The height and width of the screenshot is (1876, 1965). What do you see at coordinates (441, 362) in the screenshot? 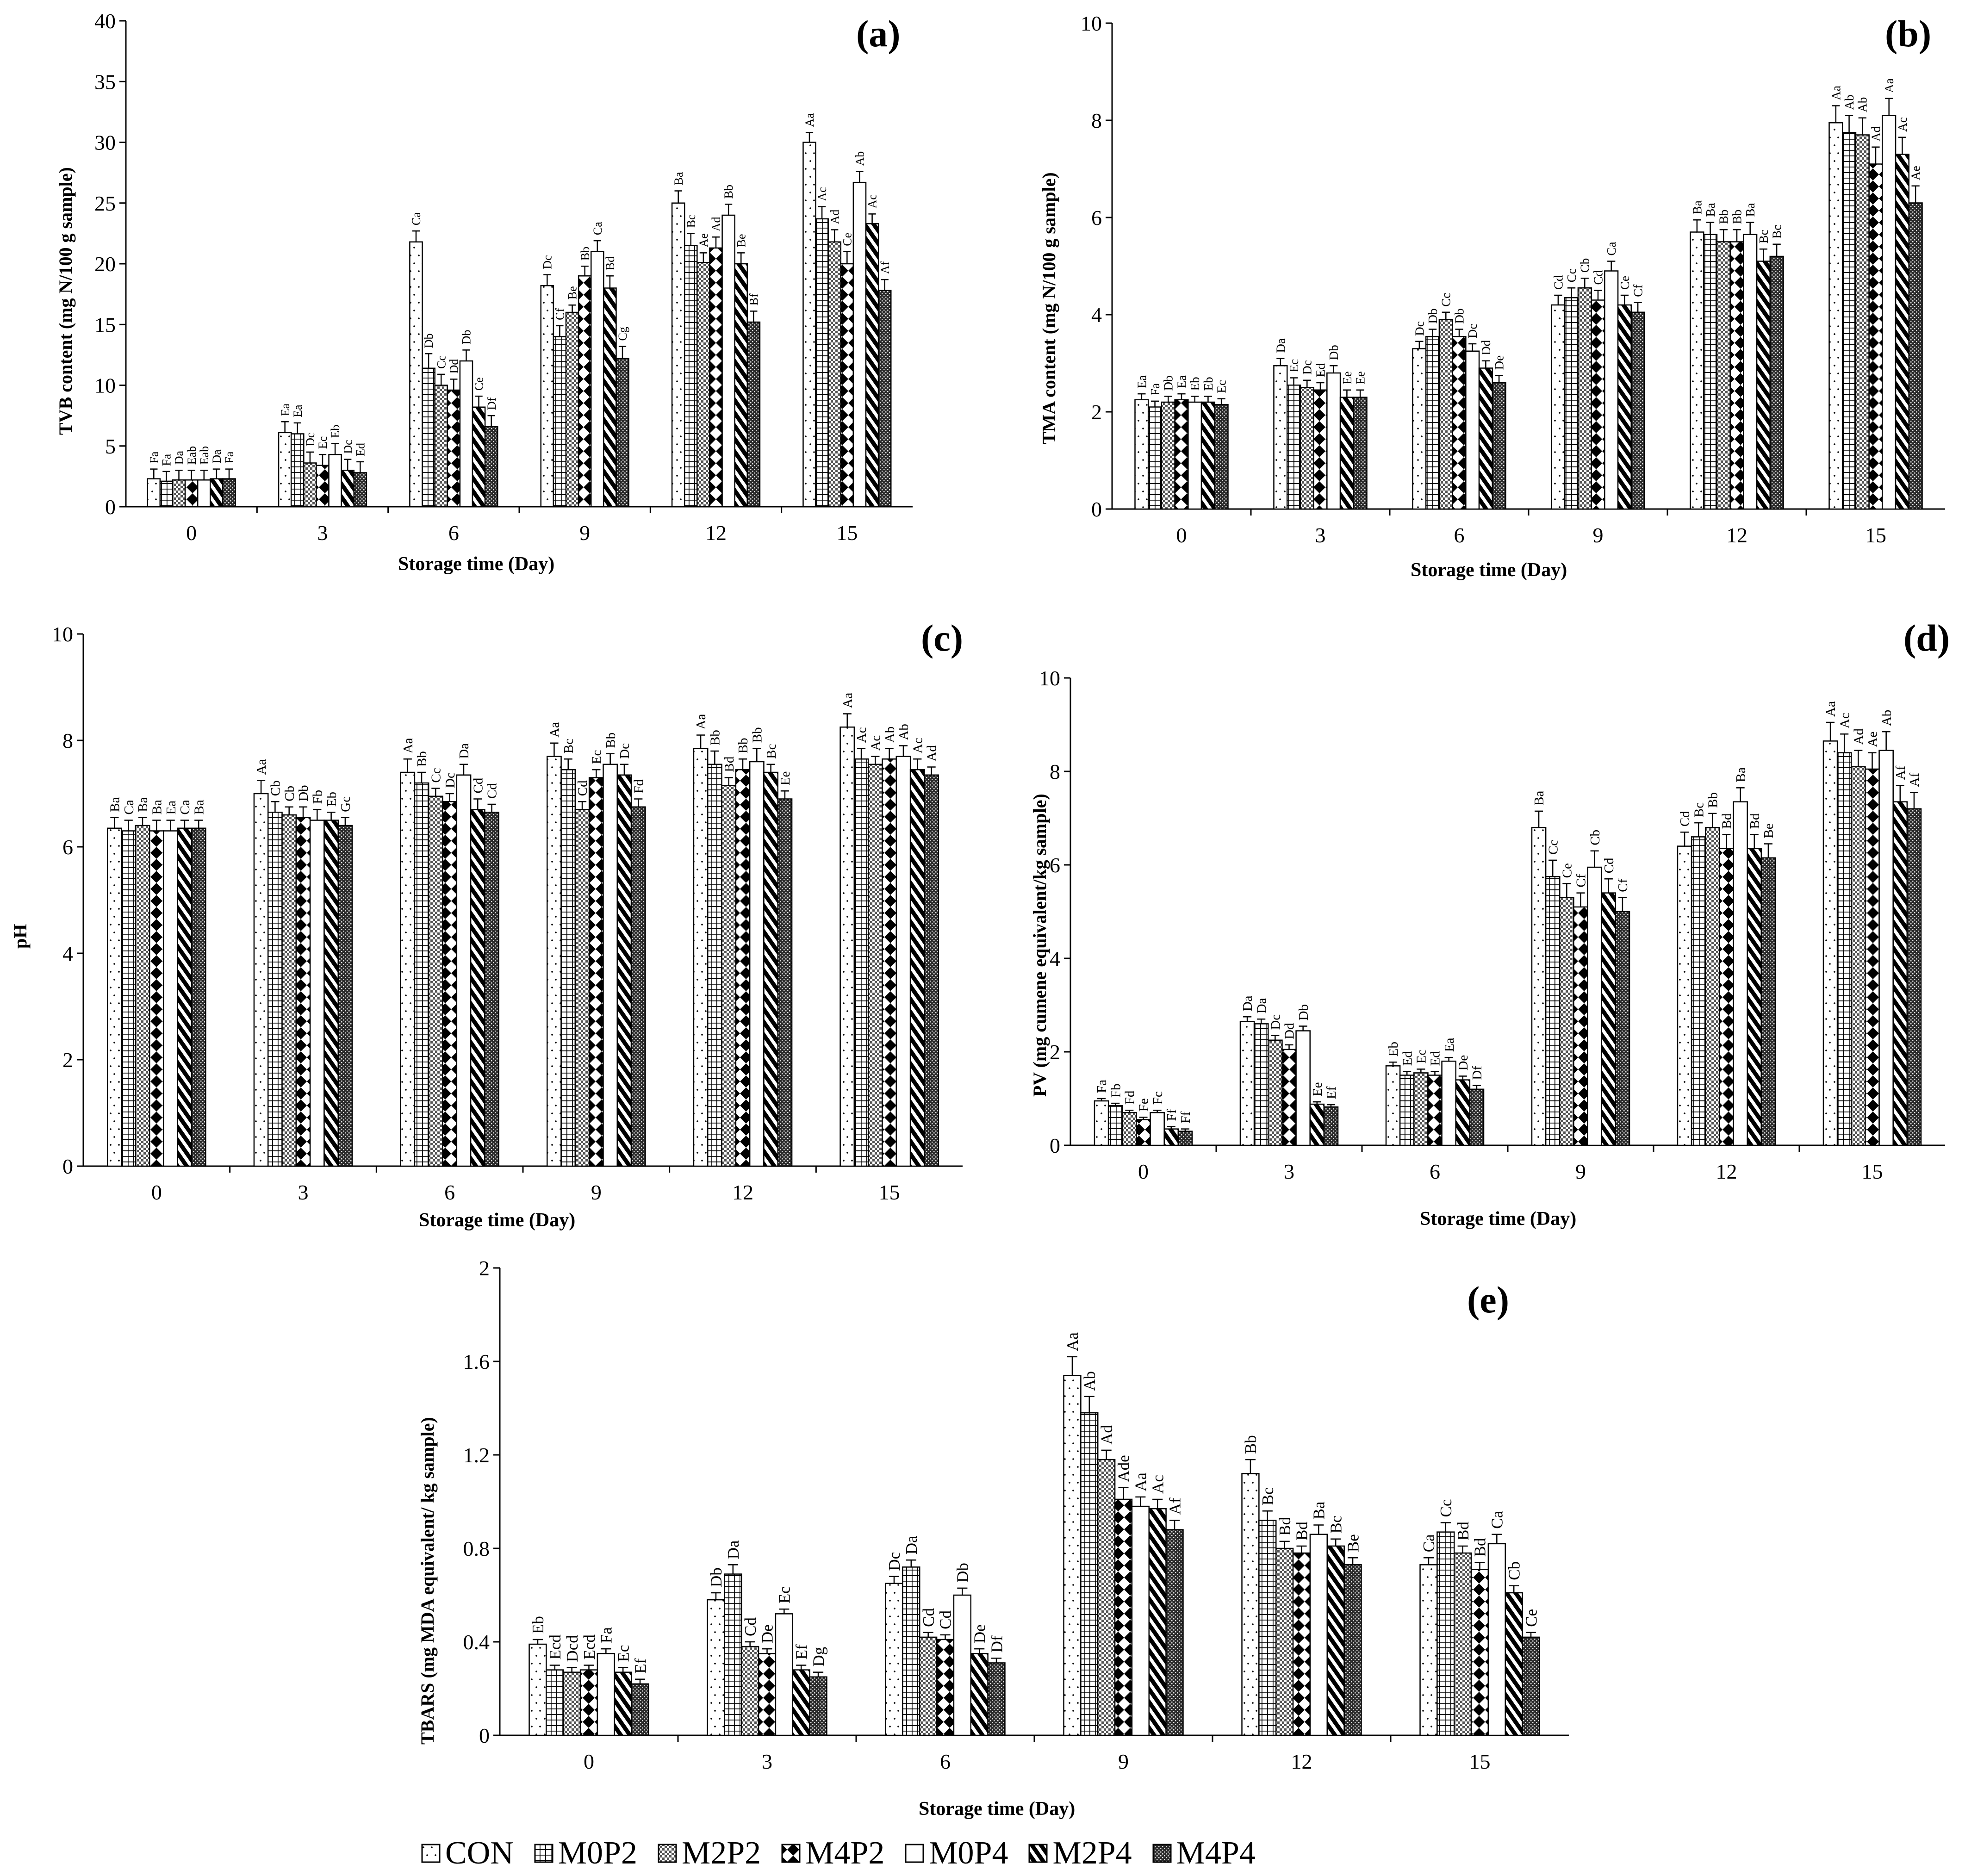
I see `significance-label: Cc` at bounding box center [441, 362].